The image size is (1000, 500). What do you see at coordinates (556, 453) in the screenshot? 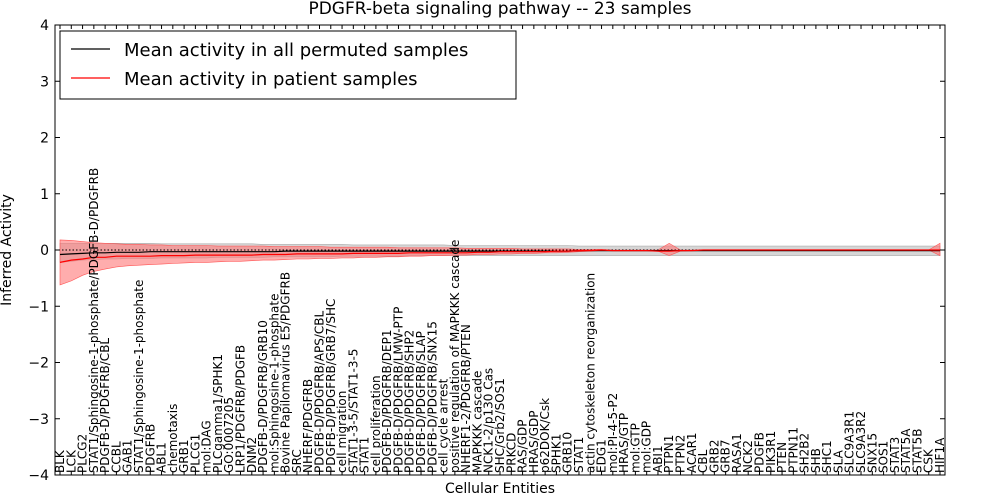
I see `x-tick-label: SPHK1` at bounding box center [556, 453].